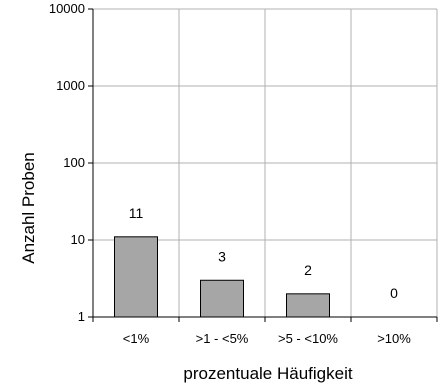  What do you see at coordinates (28, 208) in the screenshot?
I see `y-axis-title: Anzahl Proben` at bounding box center [28, 208].